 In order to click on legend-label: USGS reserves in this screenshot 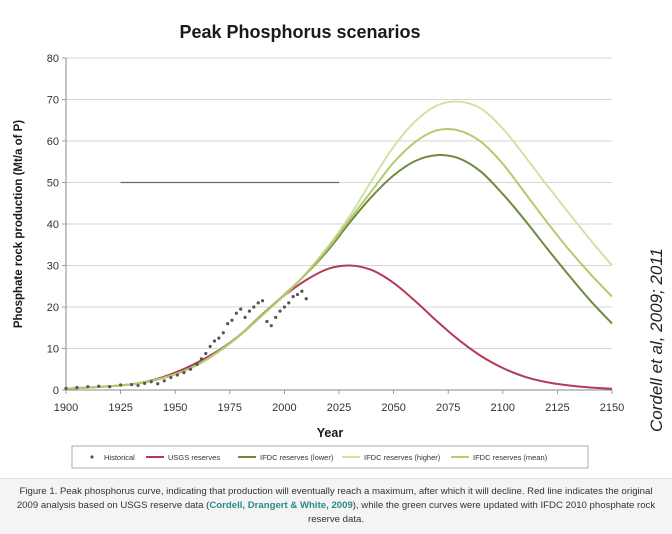, I will do `click(194, 457)`.